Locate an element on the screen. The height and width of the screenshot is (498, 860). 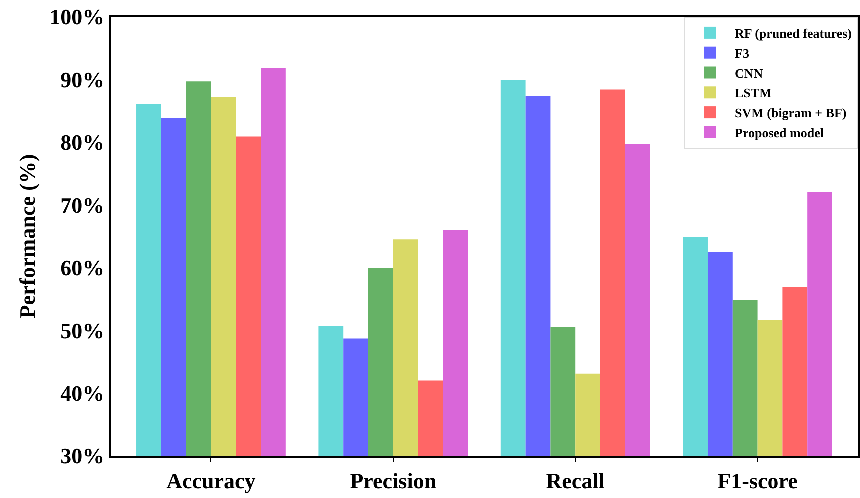
x-tick-label: F1-score is located at coordinates (758, 481).